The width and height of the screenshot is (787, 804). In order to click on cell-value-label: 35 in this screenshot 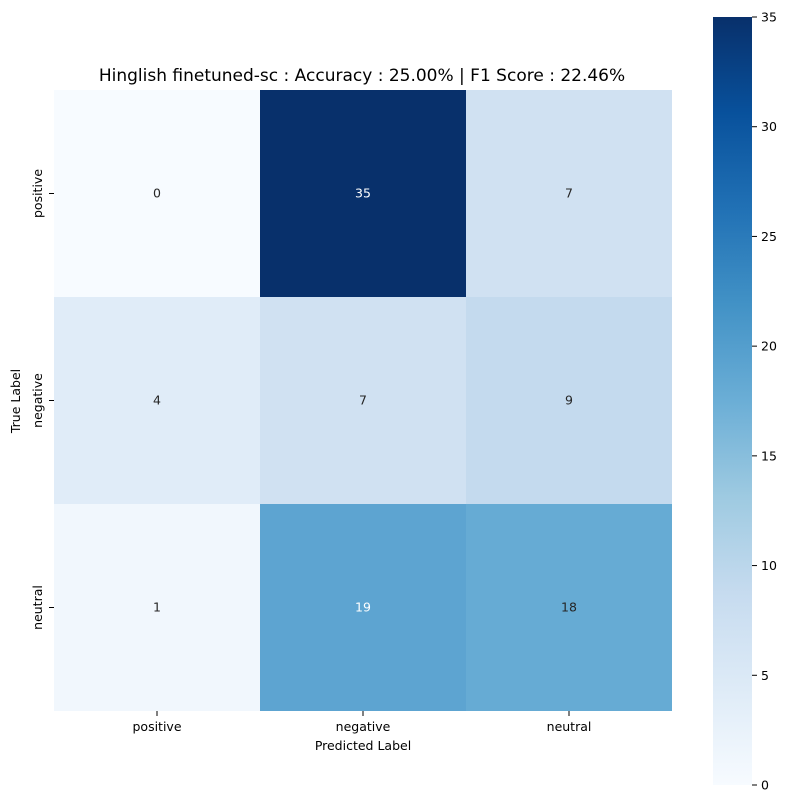, I will do `click(363, 193)`.